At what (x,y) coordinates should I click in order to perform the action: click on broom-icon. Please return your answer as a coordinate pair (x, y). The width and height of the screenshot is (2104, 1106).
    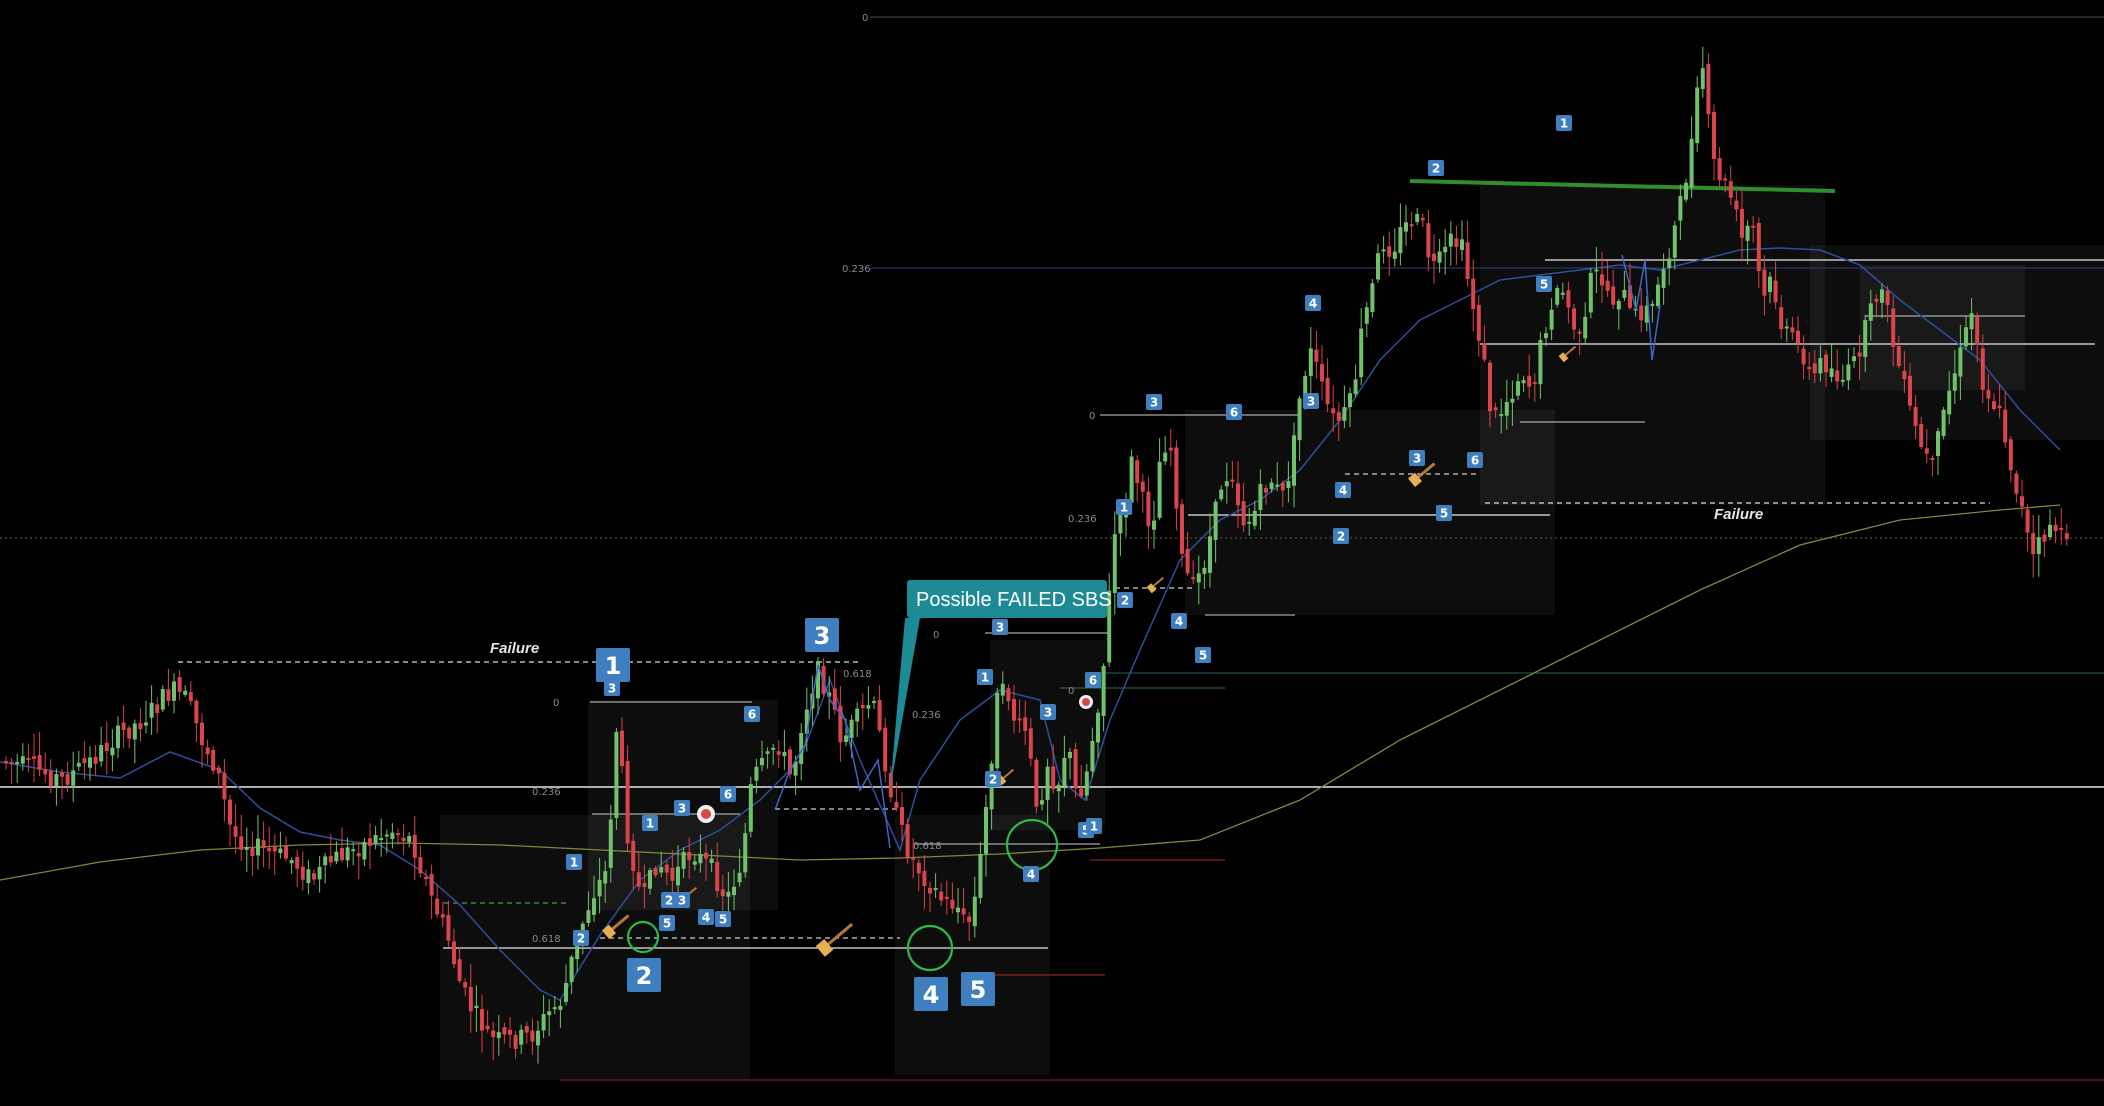
    Looking at the image, I should click on (616, 926).